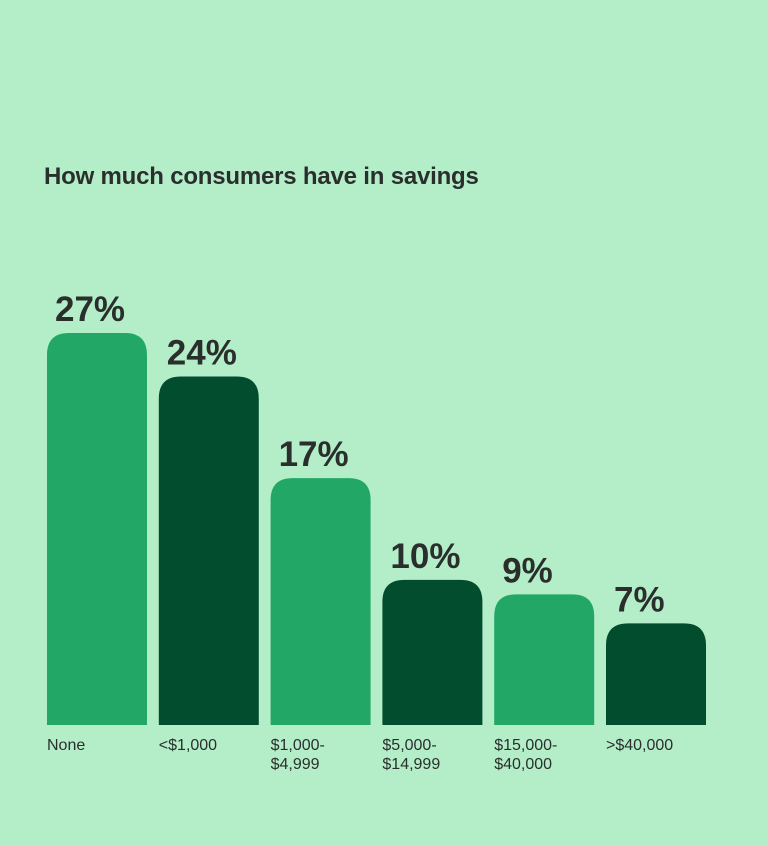 This screenshot has width=768, height=846. What do you see at coordinates (90, 309) in the screenshot?
I see `data-label-0: 27%` at bounding box center [90, 309].